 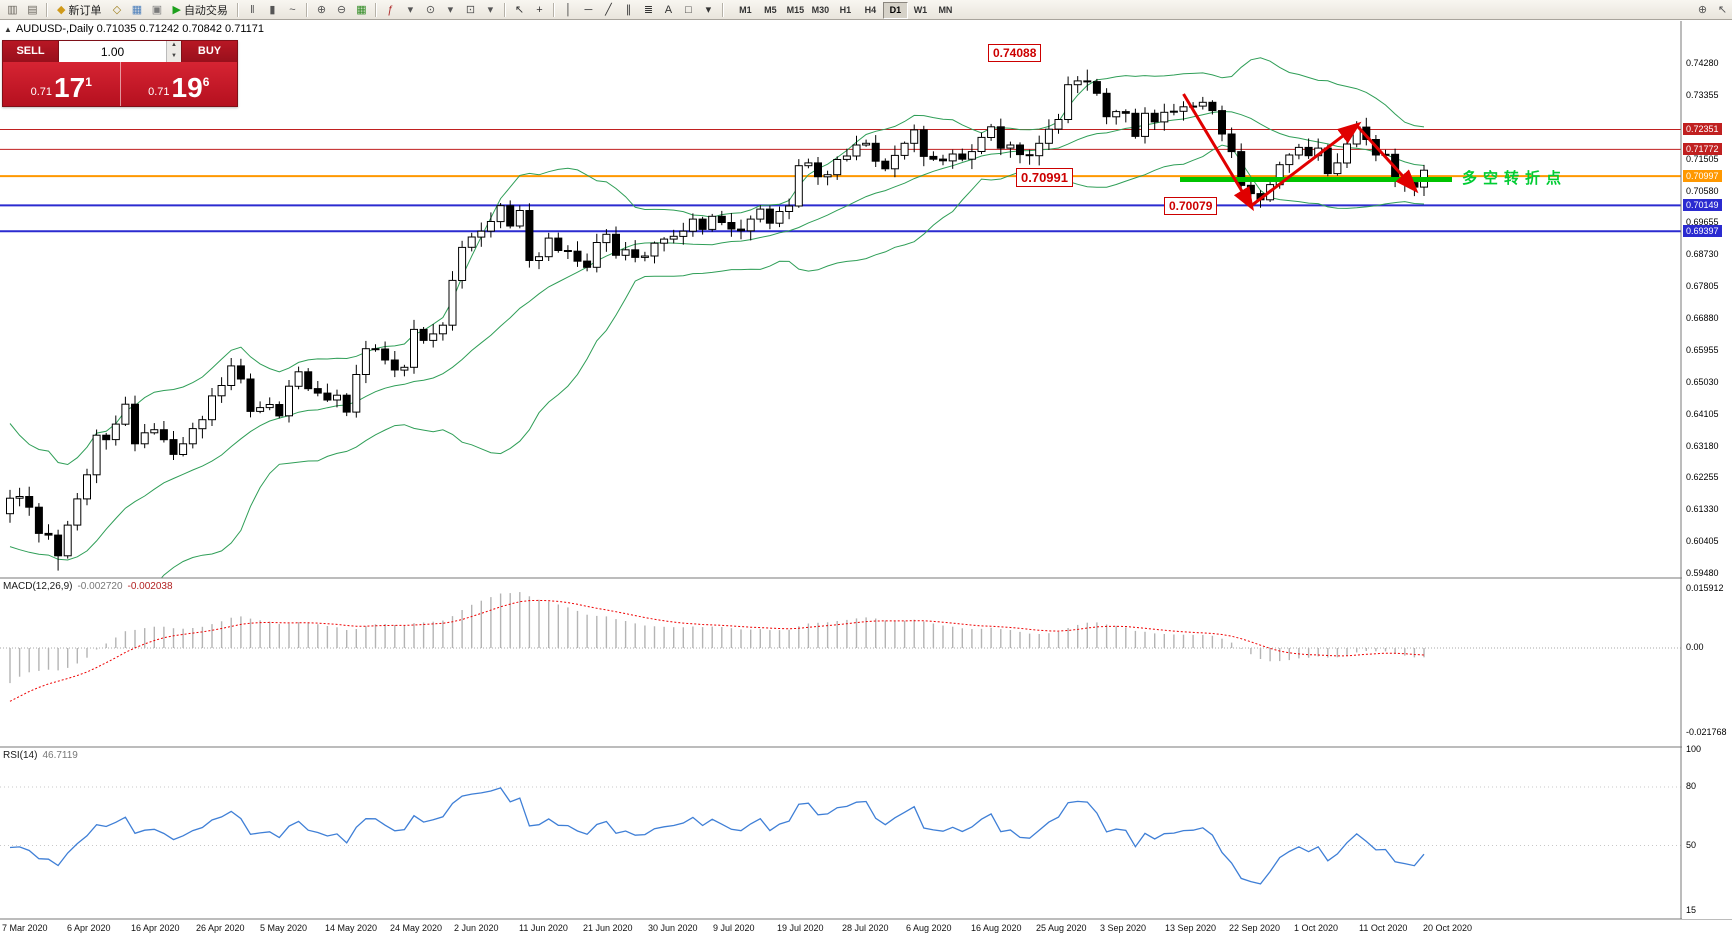 I want to click on volume-input: 1.00 ▲ ▼, so click(x=120, y=51).